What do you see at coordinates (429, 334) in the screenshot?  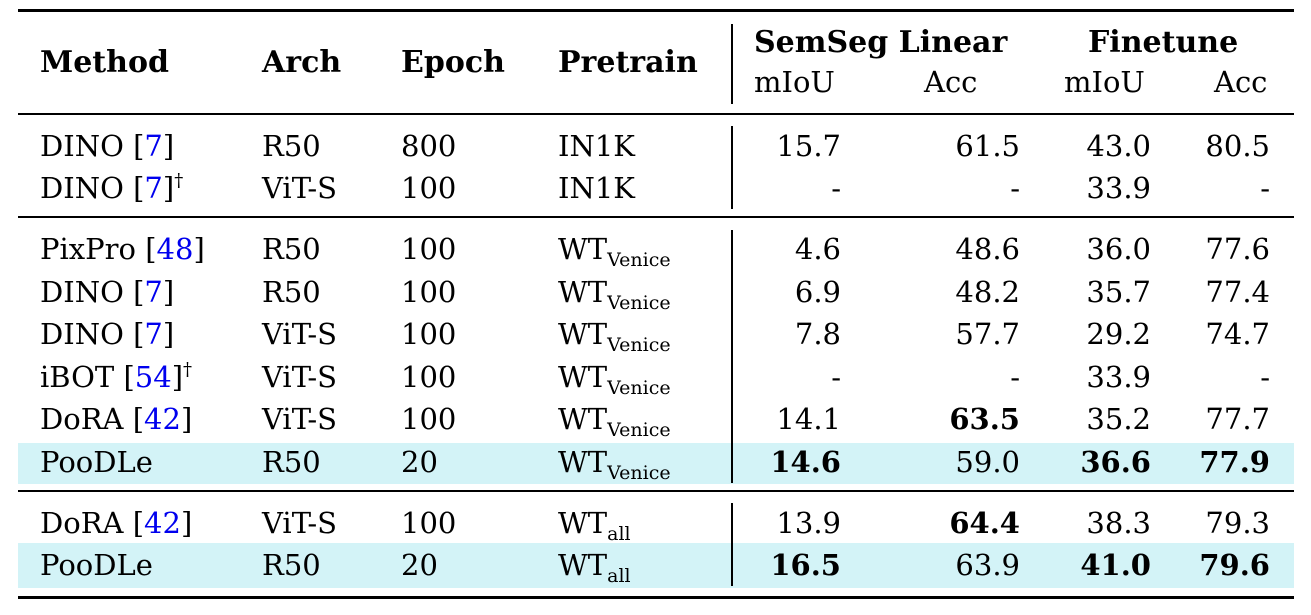 I see `row-4-epoch: 100` at bounding box center [429, 334].